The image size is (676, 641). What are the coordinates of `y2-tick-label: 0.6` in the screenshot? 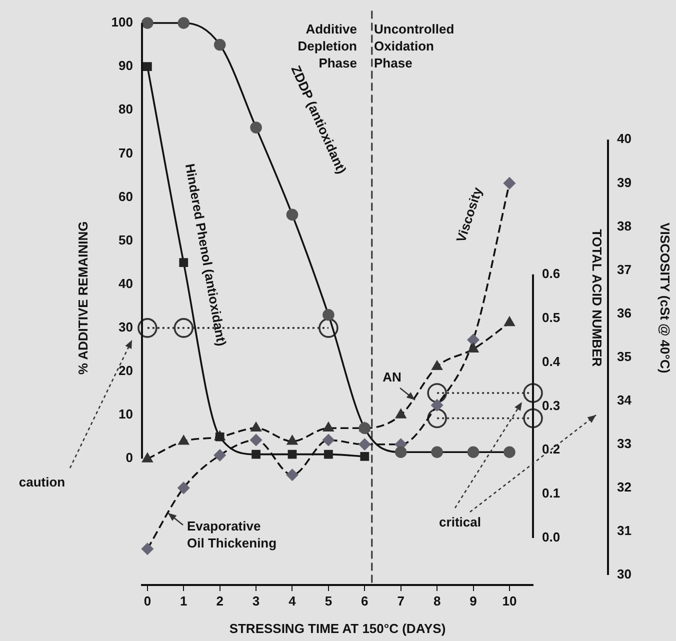 It's located at (551, 273).